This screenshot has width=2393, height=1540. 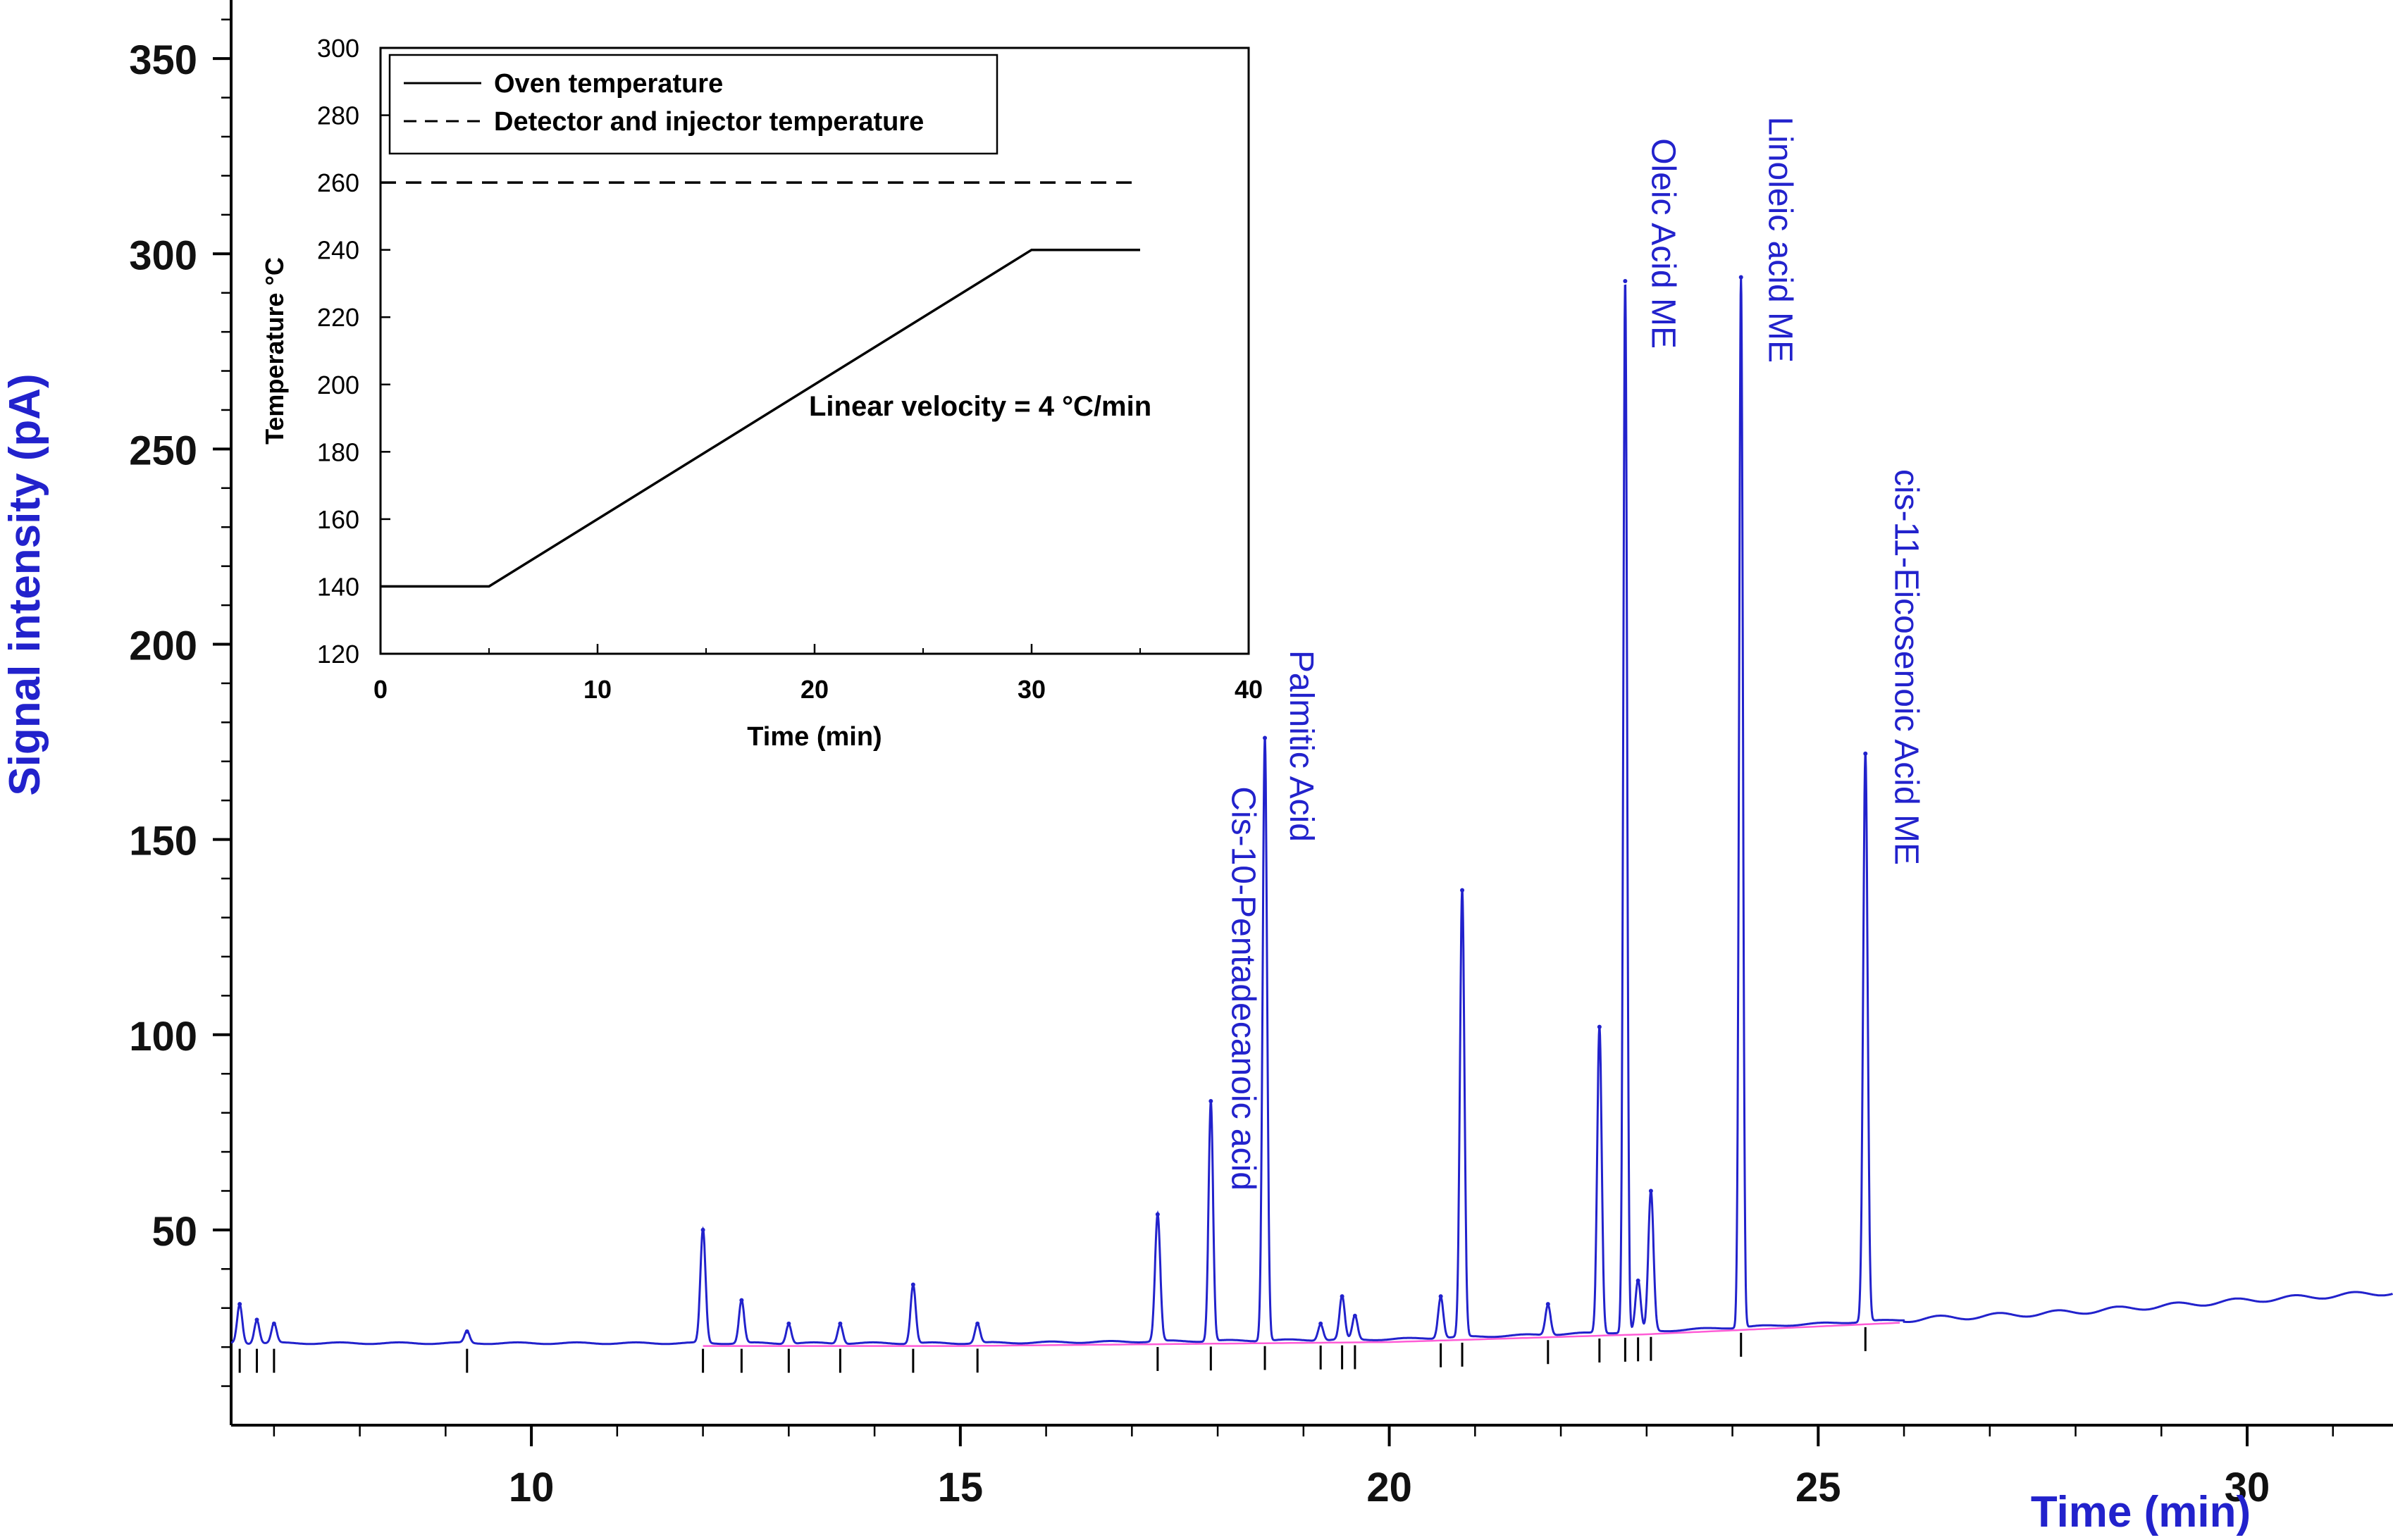 I want to click on peak-5-apex-mark, so click(x=742, y=1300).